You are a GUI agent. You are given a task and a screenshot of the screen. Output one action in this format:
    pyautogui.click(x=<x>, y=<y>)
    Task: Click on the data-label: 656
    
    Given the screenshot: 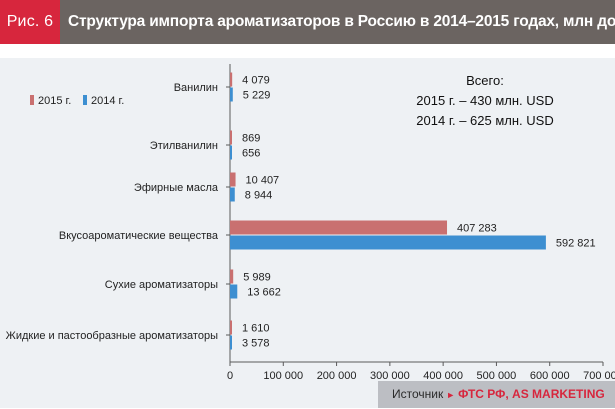 What is the action you would take?
    pyautogui.click(x=251, y=154)
    